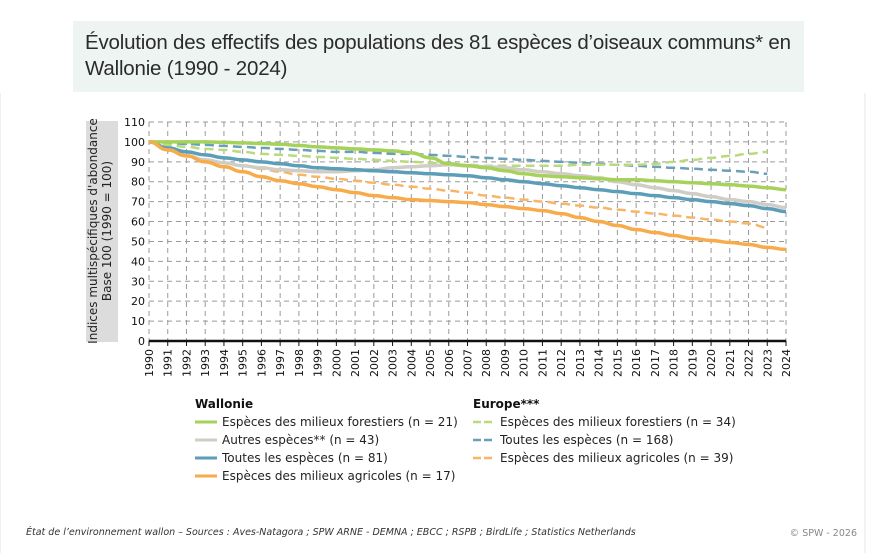 This screenshot has width=871, height=553. I want to click on x-tick-label: 2011, so click(542, 363).